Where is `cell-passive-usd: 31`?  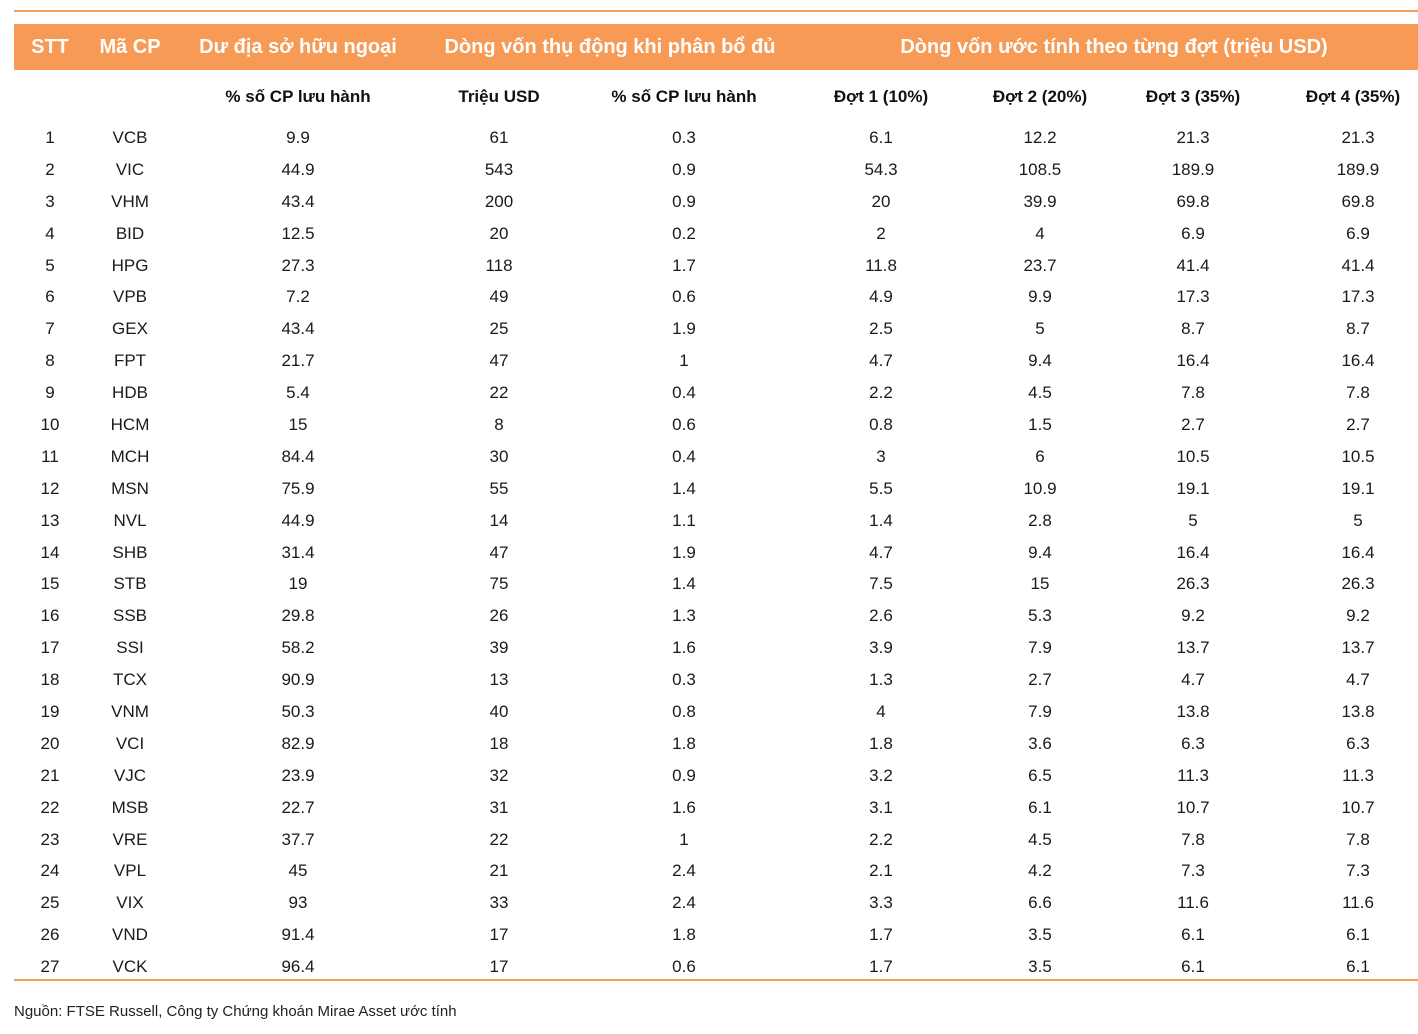 cell-passive-usd: 31 is located at coordinates (499, 807).